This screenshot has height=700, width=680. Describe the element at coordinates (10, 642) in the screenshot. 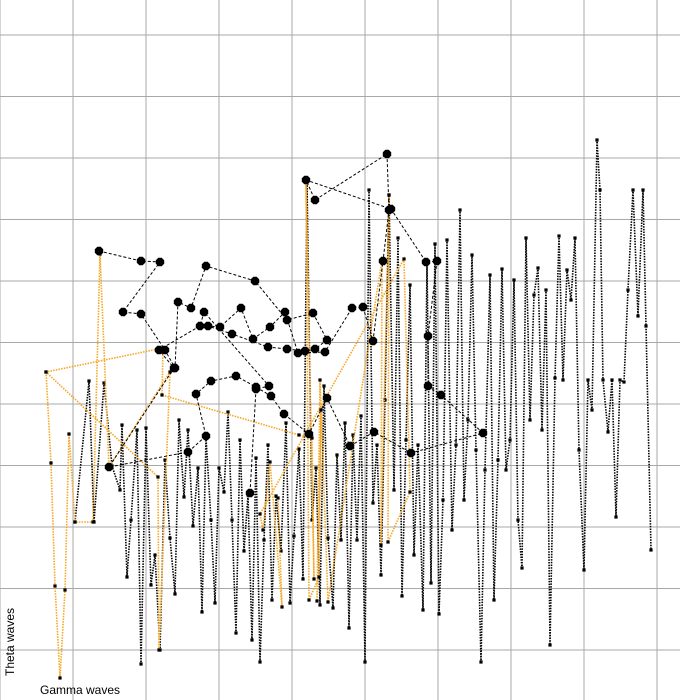

I see `y-axis-label: Theta waves` at that location.